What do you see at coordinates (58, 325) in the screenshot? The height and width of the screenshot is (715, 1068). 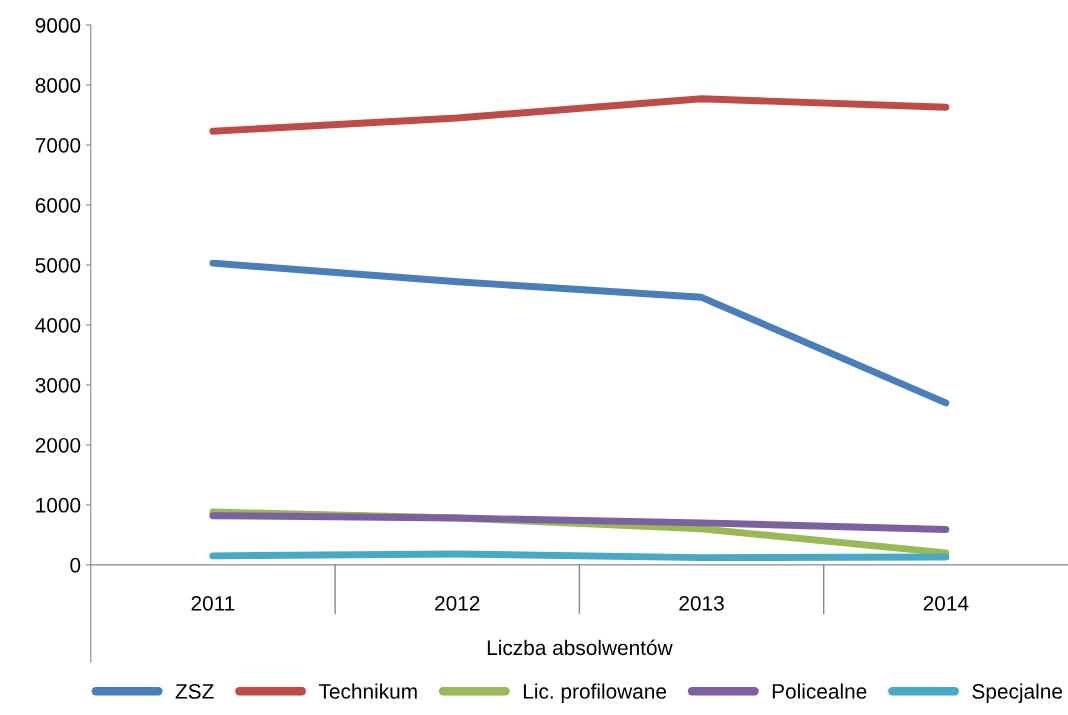 I see `y-tick-label: 4000` at bounding box center [58, 325].